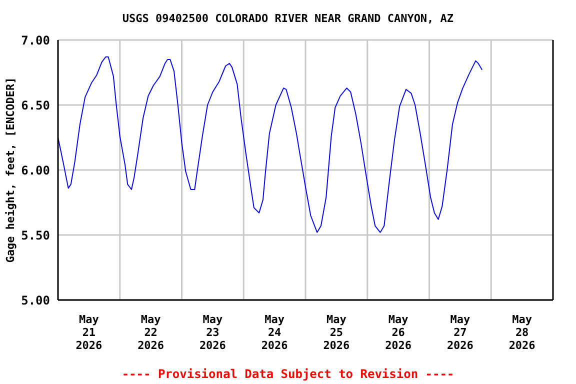 Image resolution: width=576 pixels, height=384 pixels. I want to click on y-tick-label: 6.50, so click(35, 105).